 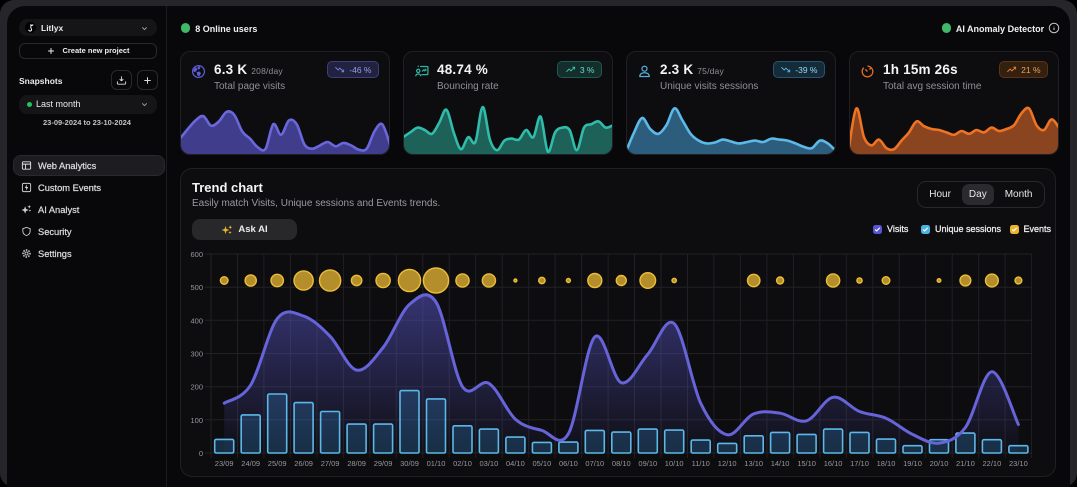 What do you see at coordinates (939, 463) in the screenshot?
I see `svg-text: 20/10` at bounding box center [939, 463].